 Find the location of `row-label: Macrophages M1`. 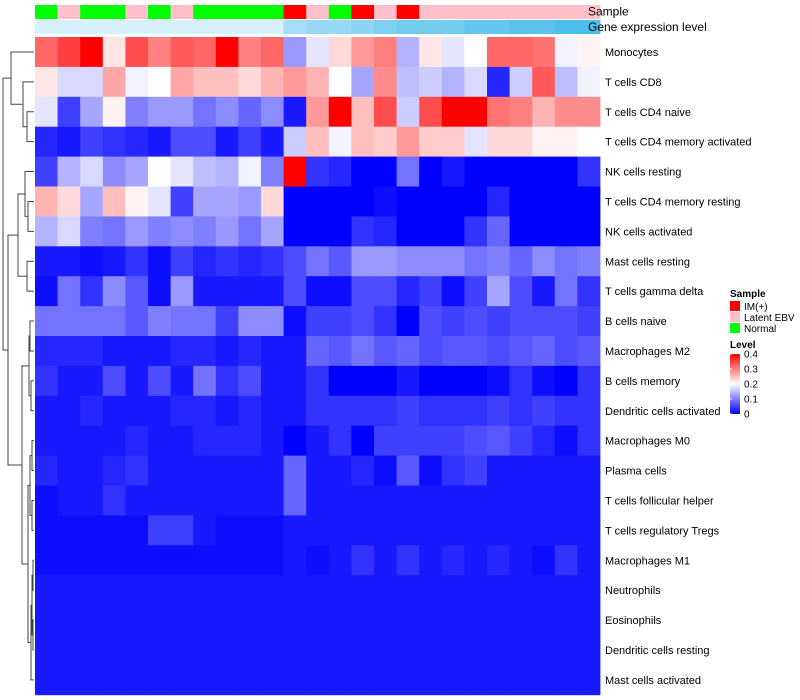

row-label: Macrophages M1 is located at coordinates (647, 561).